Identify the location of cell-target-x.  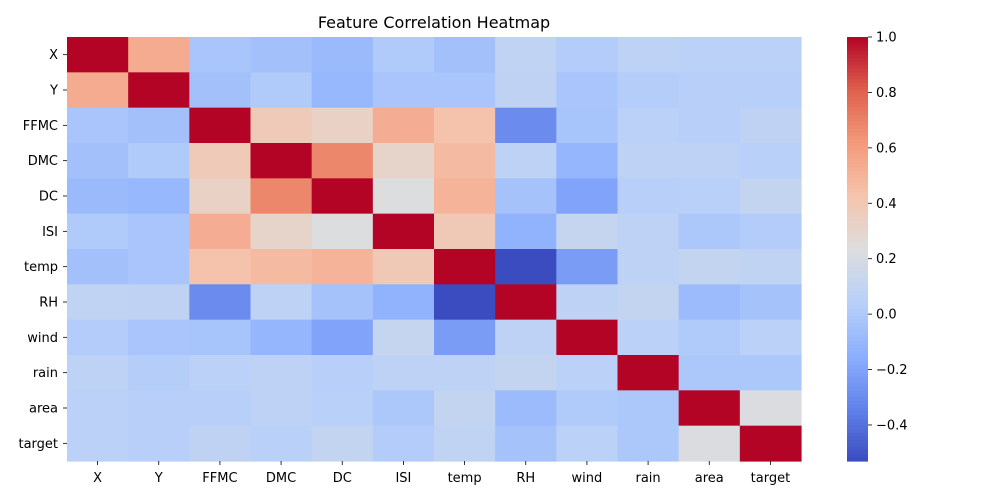
(98, 443).